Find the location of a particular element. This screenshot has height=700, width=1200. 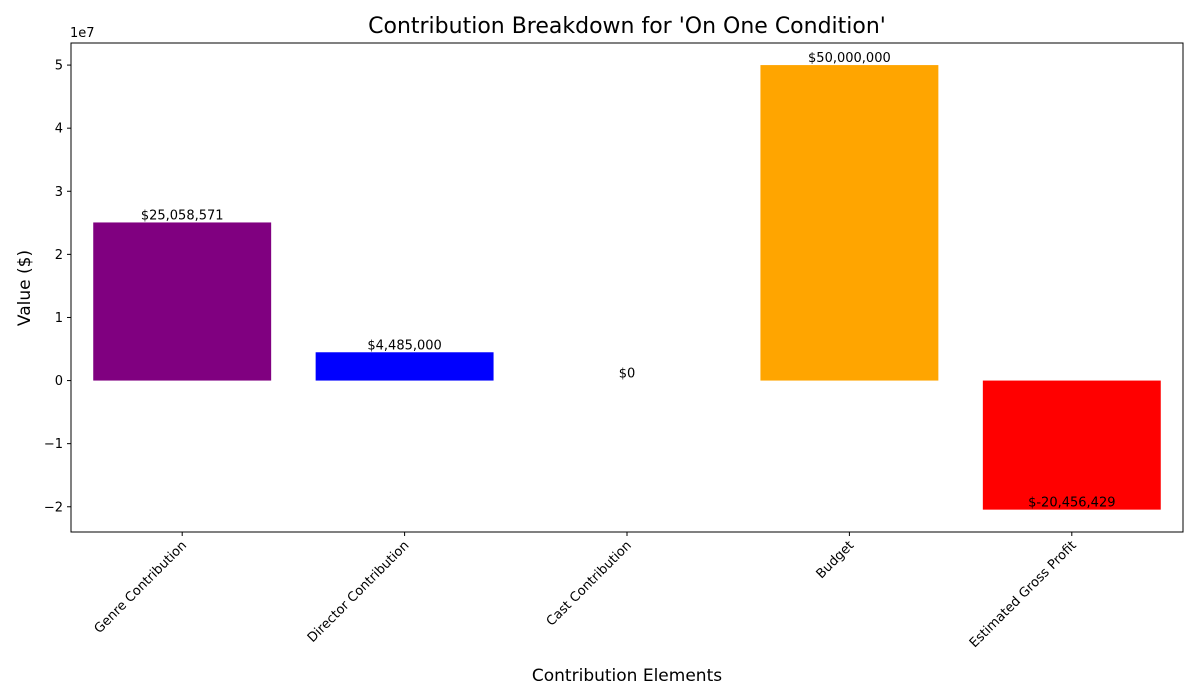

y-tick-label: 0 is located at coordinates (59, 381).